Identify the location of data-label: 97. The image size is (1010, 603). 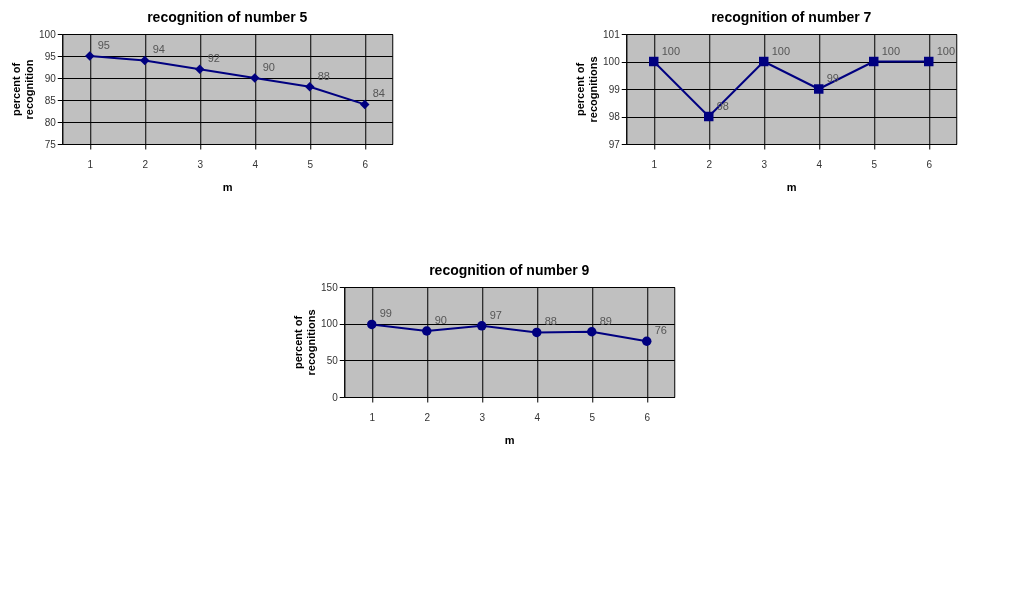
(495, 314).